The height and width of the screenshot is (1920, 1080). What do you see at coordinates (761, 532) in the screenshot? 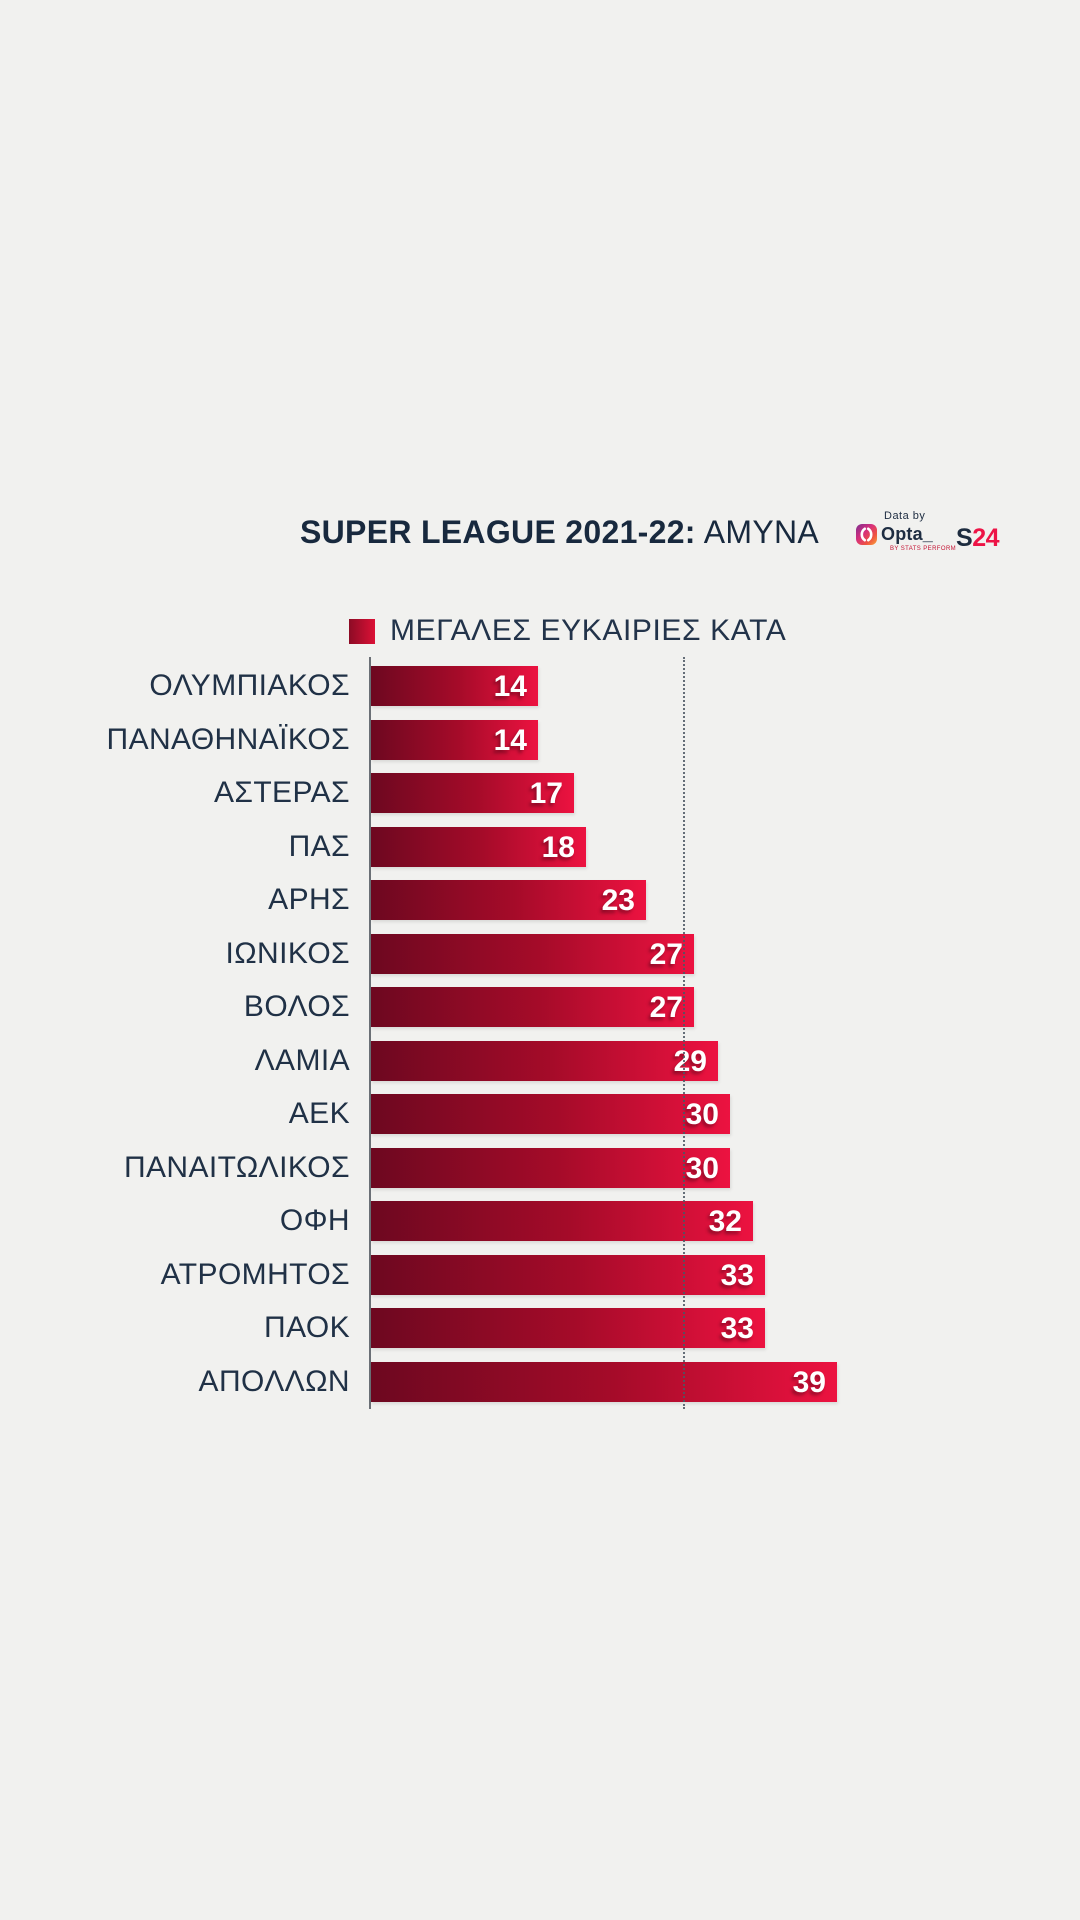
I see `page-title-regular: ΑΜΥΝΑ` at bounding box center [761, 532].